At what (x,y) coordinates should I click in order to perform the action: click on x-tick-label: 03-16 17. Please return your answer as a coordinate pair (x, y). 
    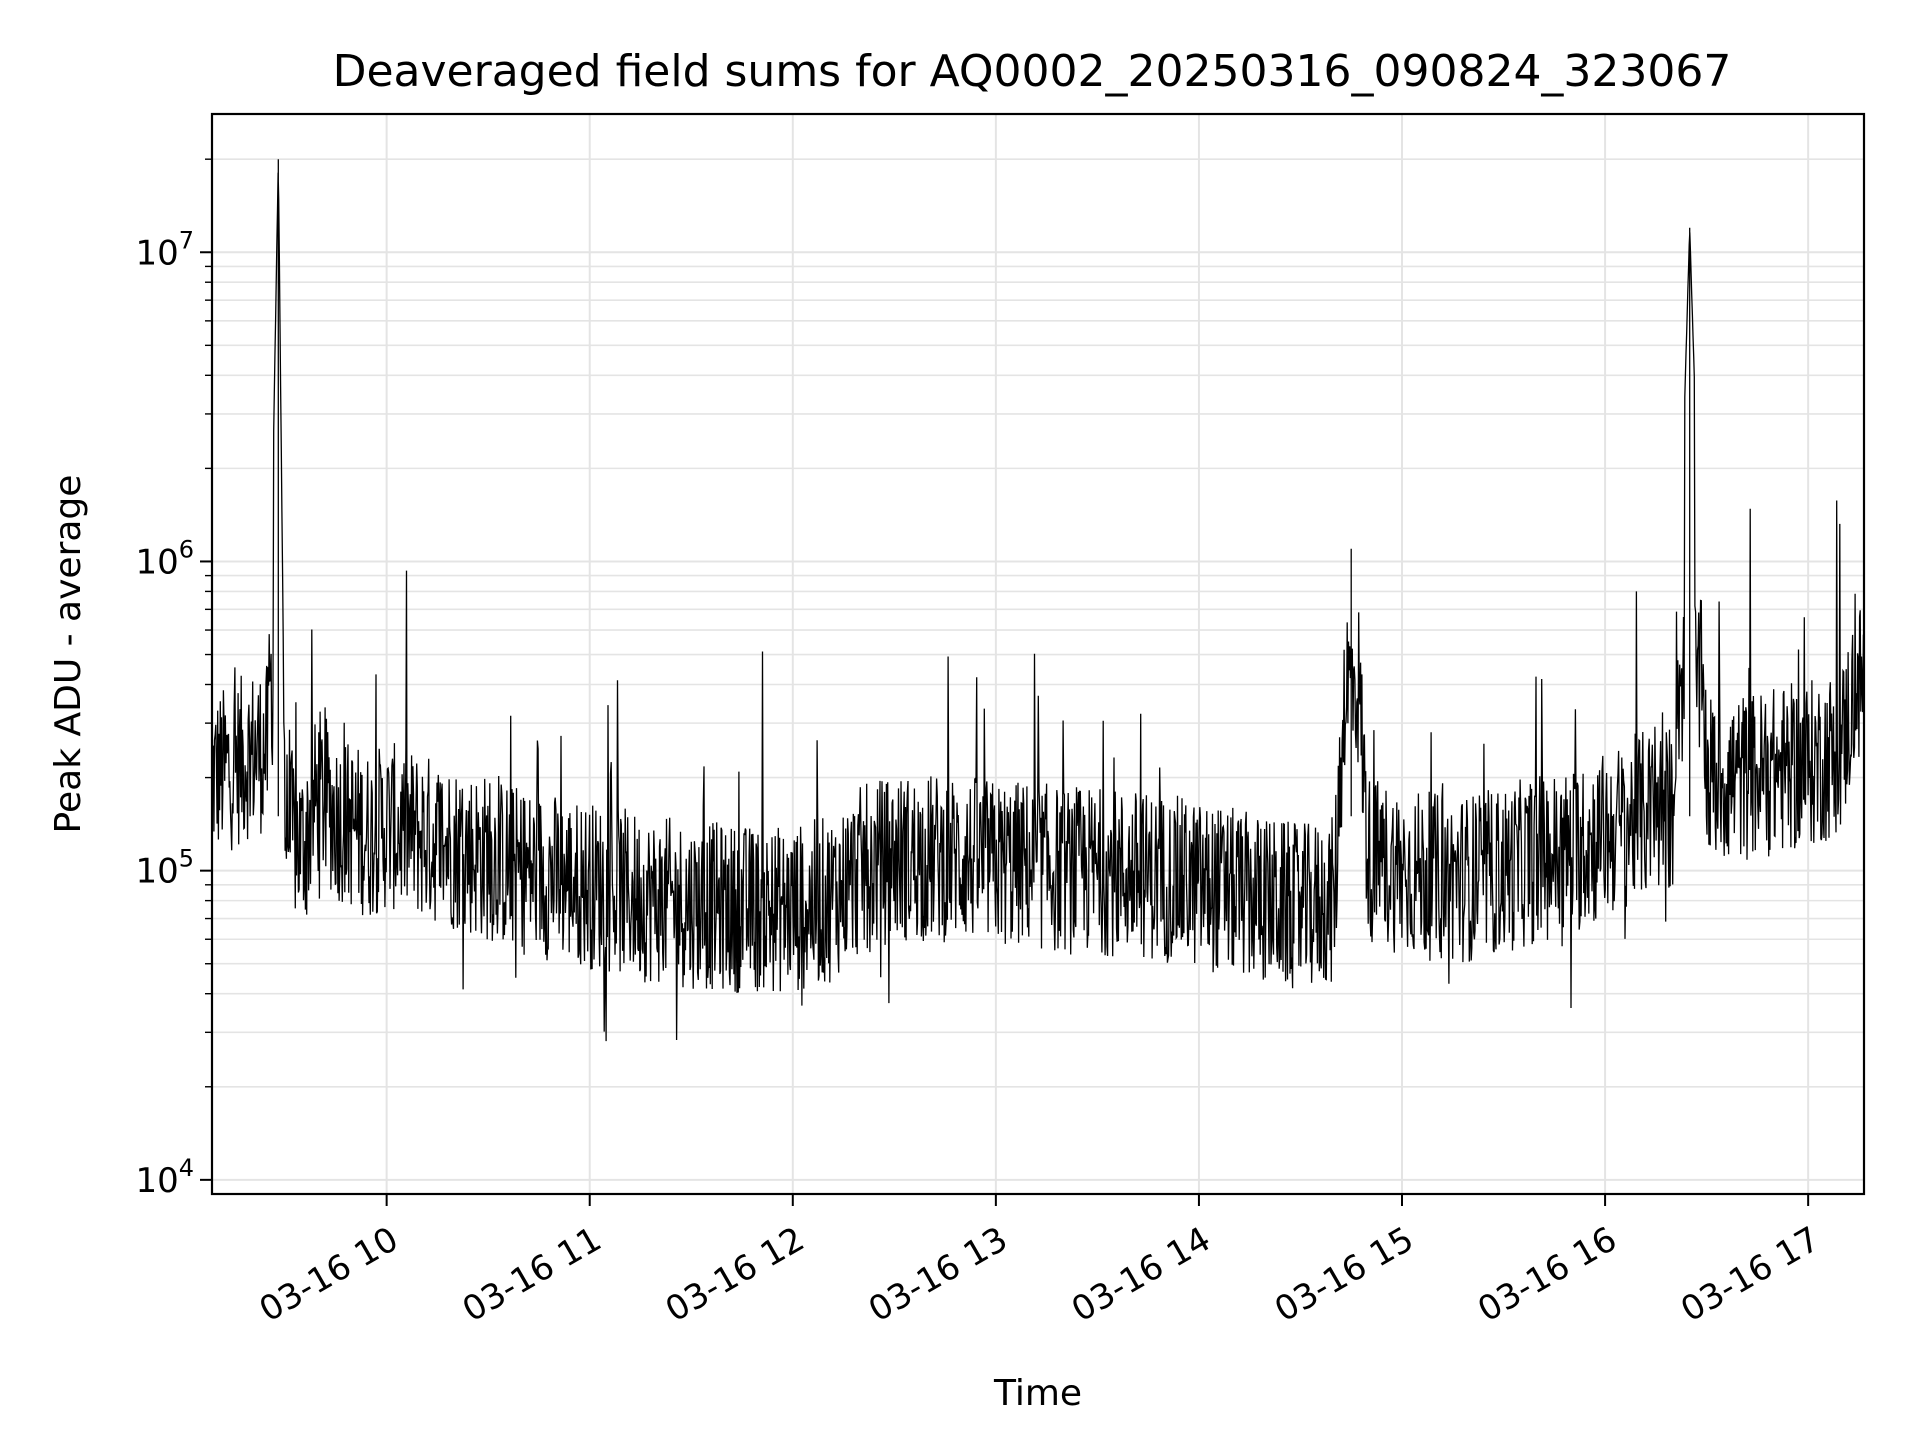
    Looking at the image, I should click on (1750, 1274).